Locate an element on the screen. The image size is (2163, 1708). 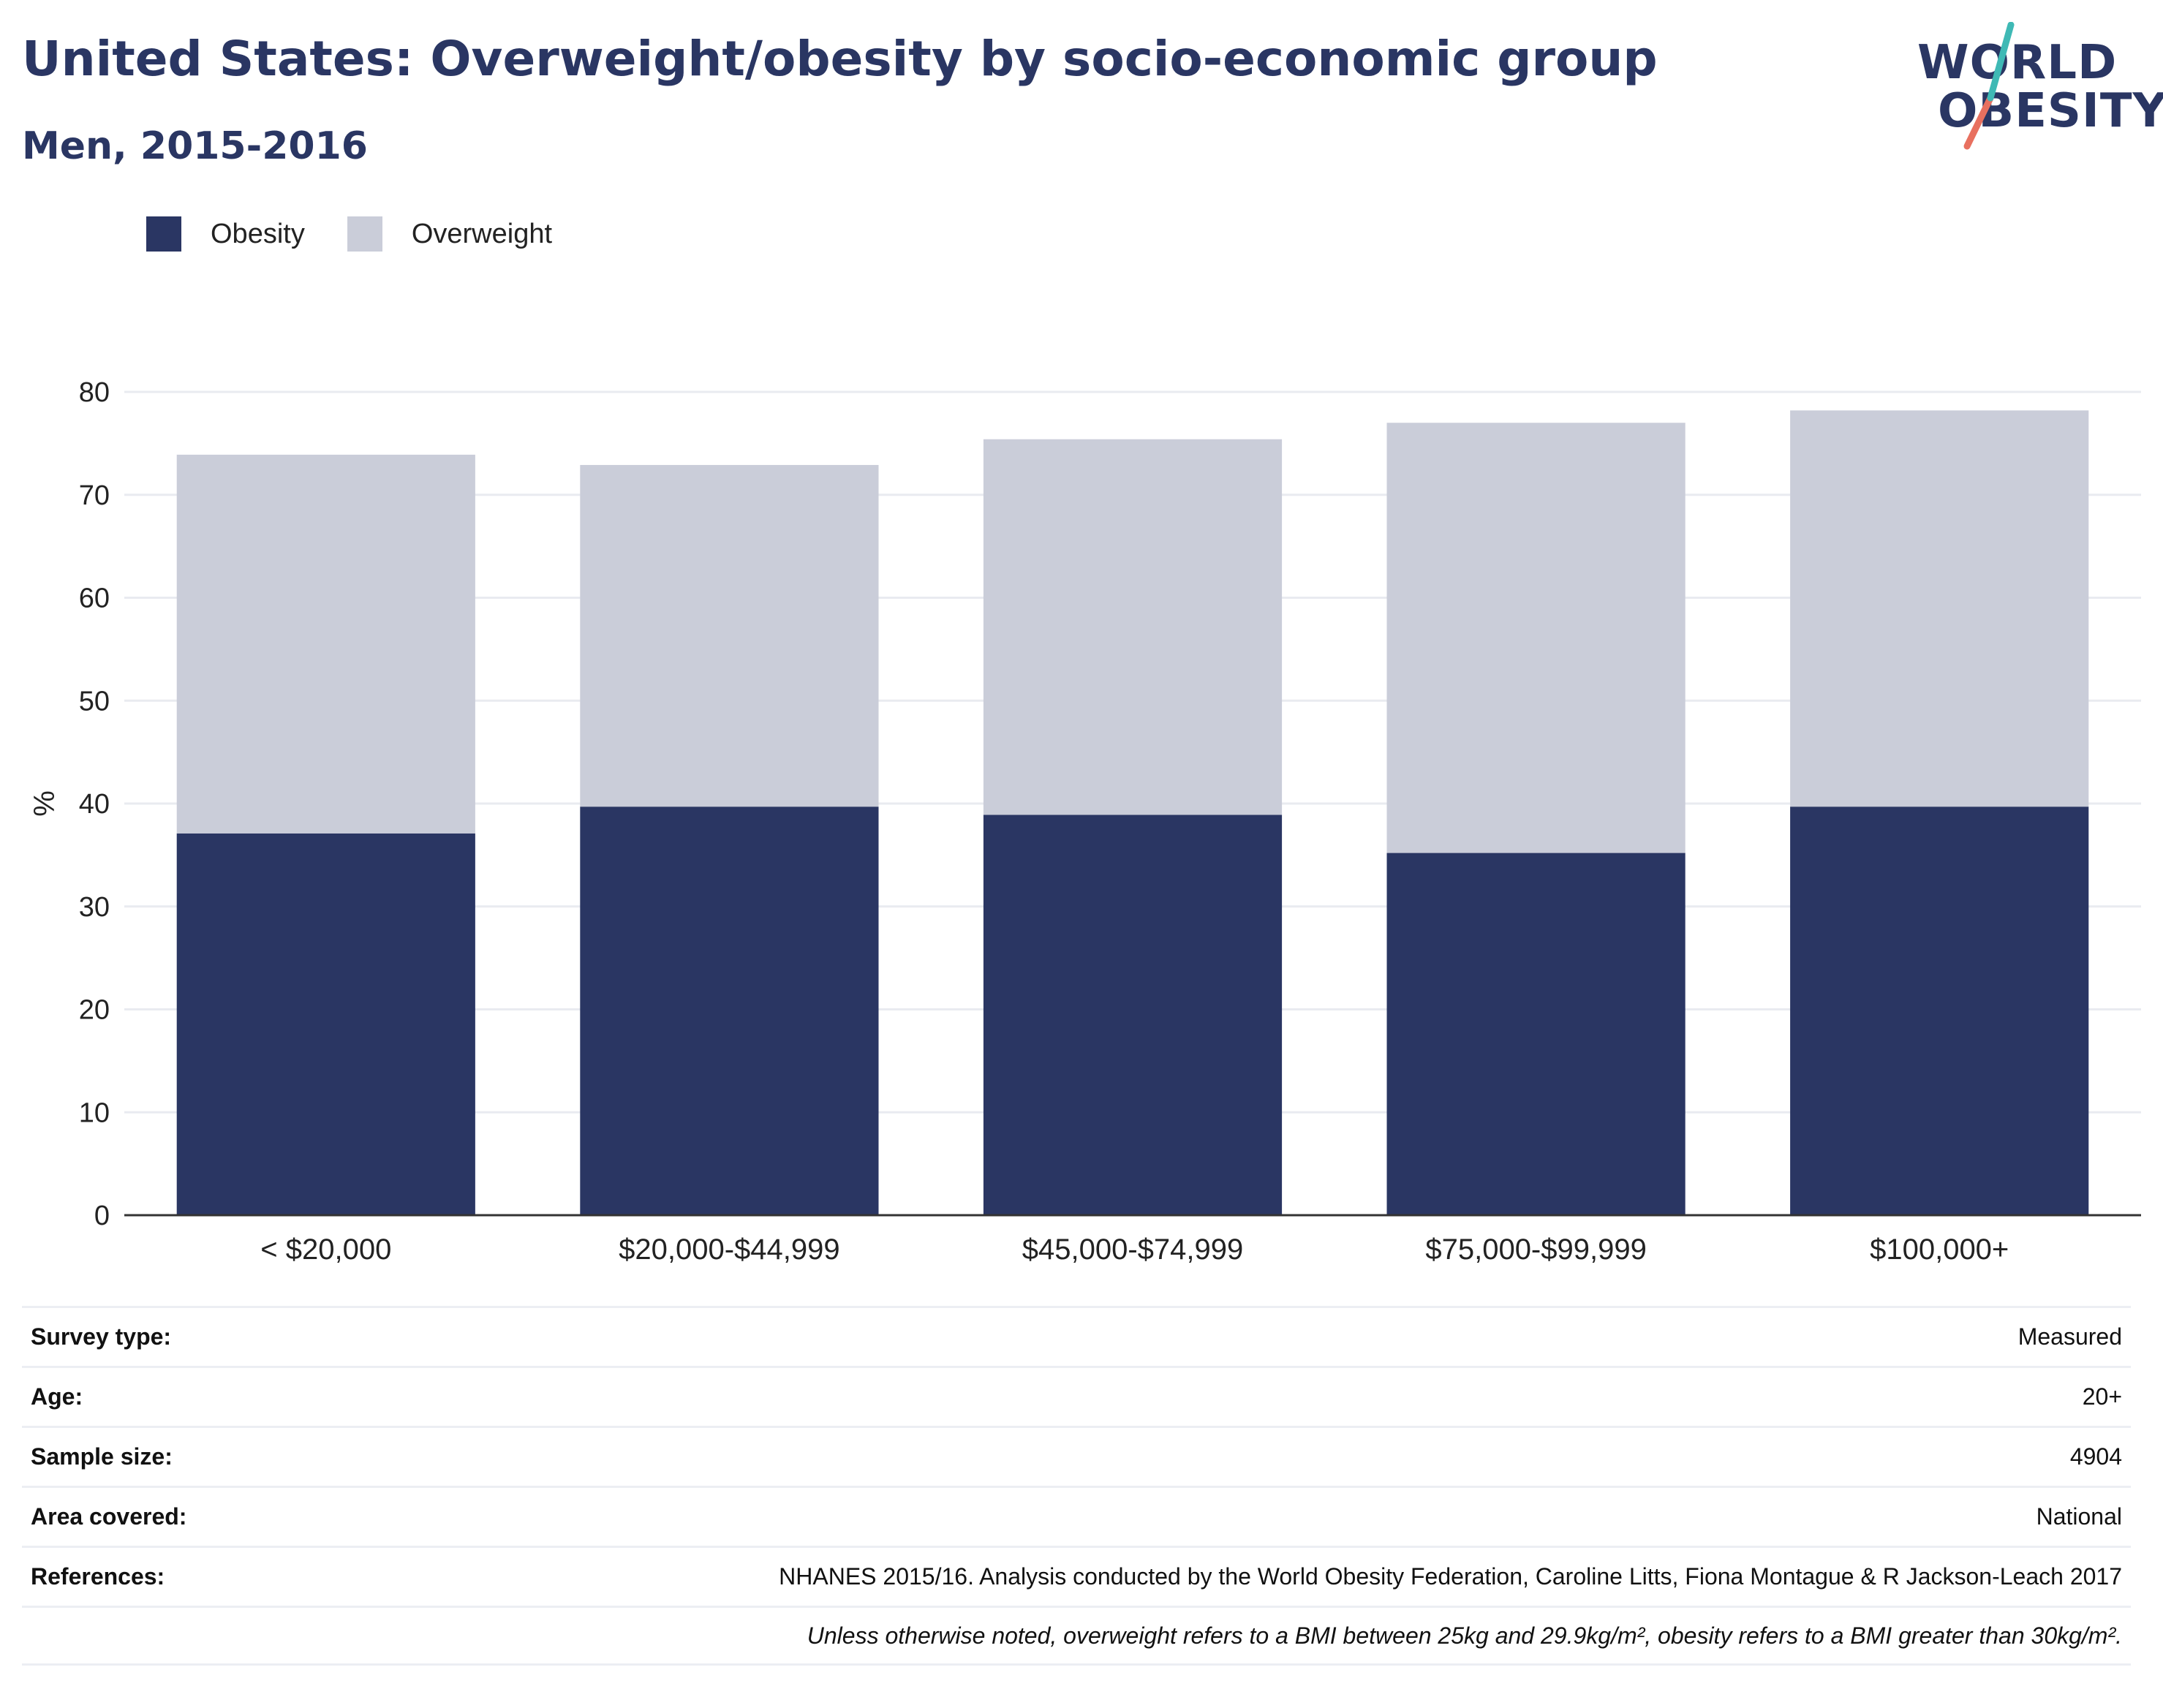
x-tick-label: $45,000-$74,999 is located at coordinates (1133, 1249).